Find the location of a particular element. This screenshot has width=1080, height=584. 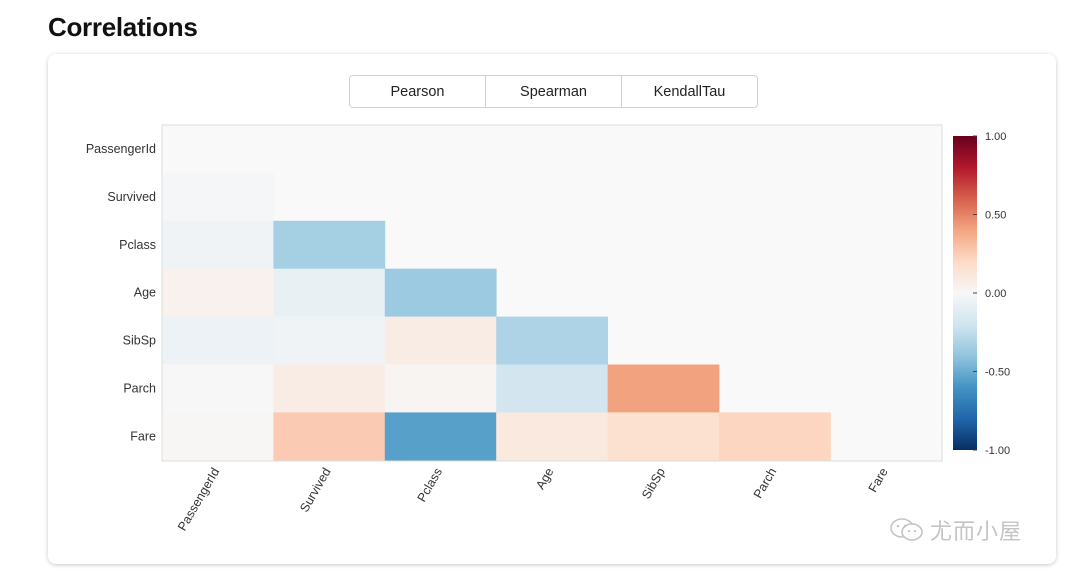

colorbar-tick-label: 0.50 is located at coordinates (995, 216).